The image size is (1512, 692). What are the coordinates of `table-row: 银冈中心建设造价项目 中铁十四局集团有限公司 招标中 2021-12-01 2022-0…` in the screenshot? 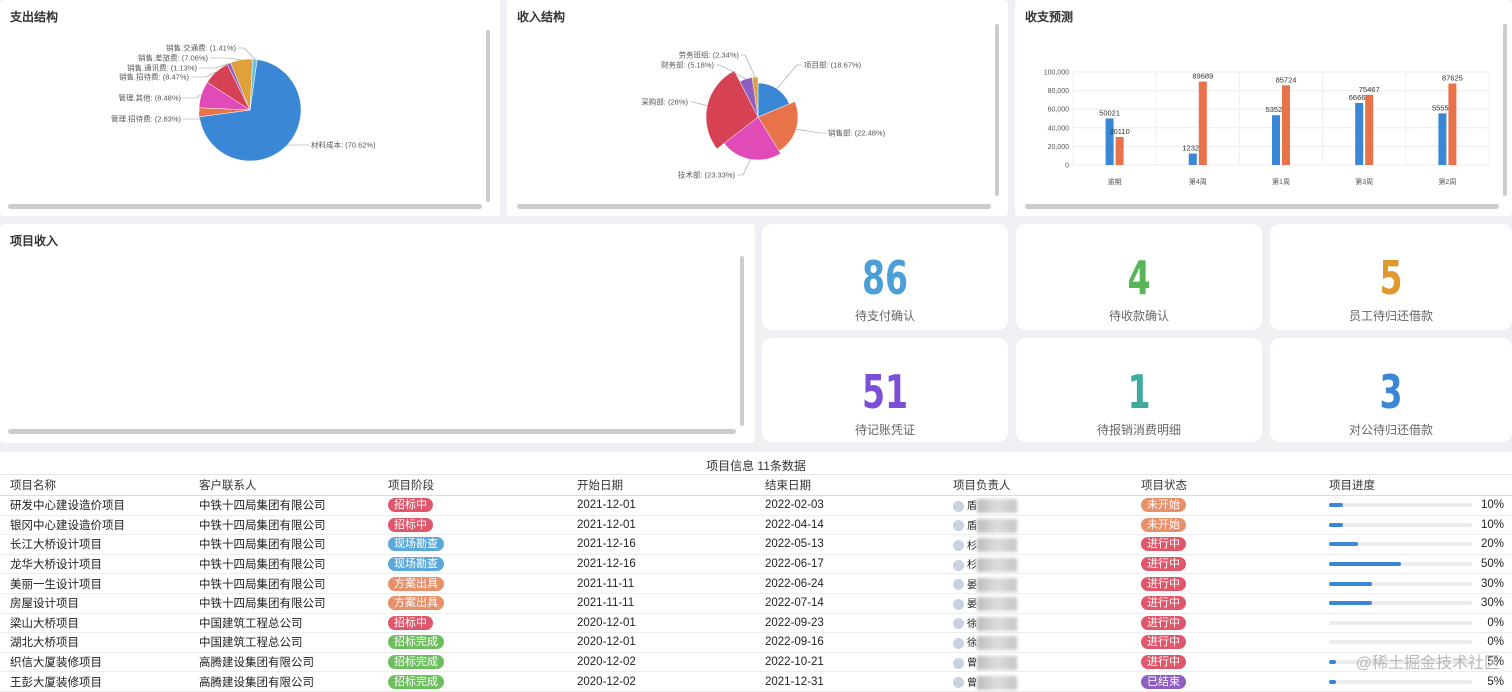 It's located at (756, 525).